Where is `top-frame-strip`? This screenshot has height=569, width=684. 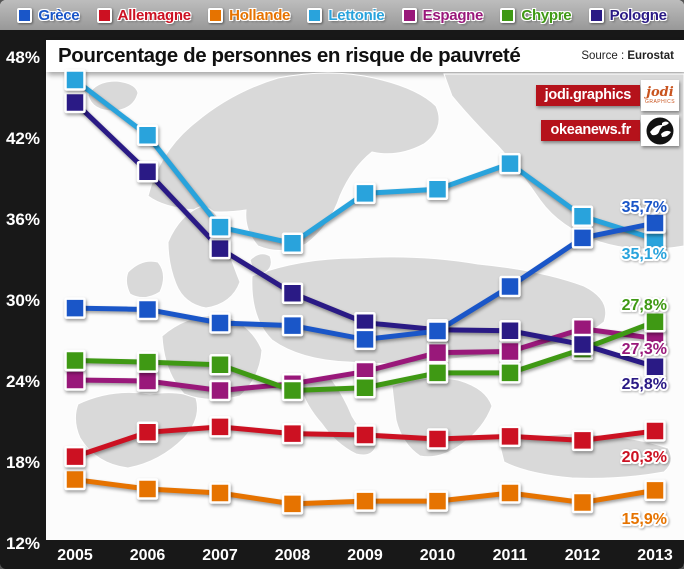 top-frame-strip is located at coordinates (342, 35).